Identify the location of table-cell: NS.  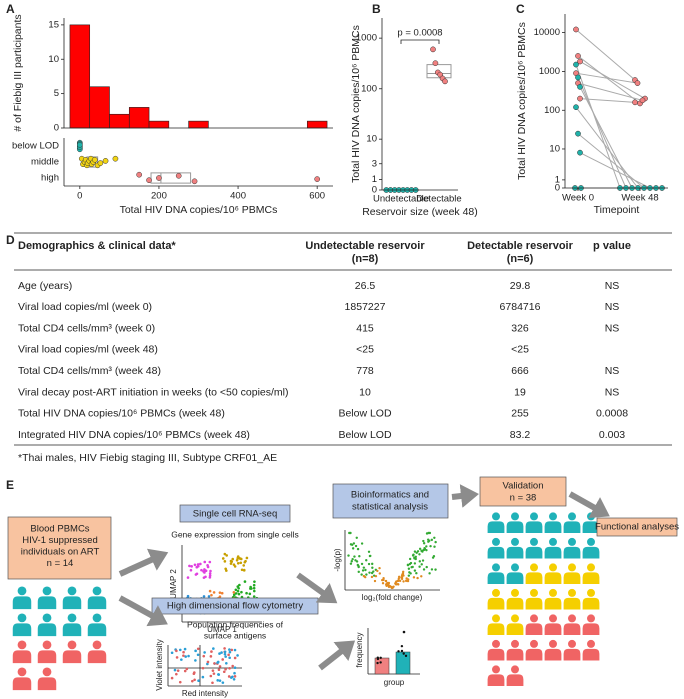
(612, 307).